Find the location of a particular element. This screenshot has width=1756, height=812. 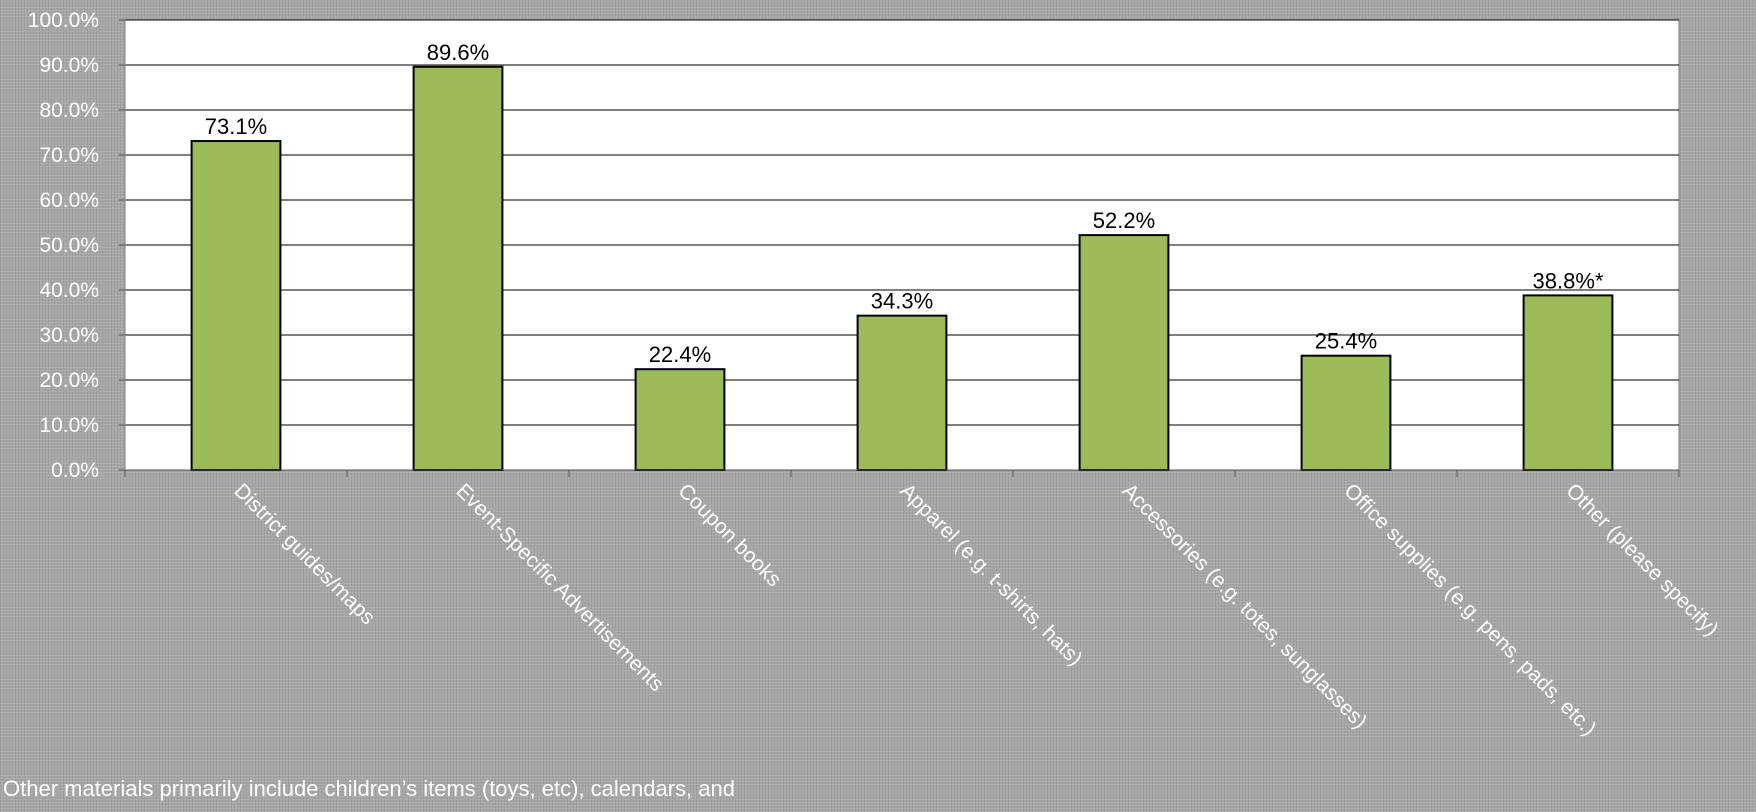

y-tick-label: 50.0% is located at coordinates (69, 245).